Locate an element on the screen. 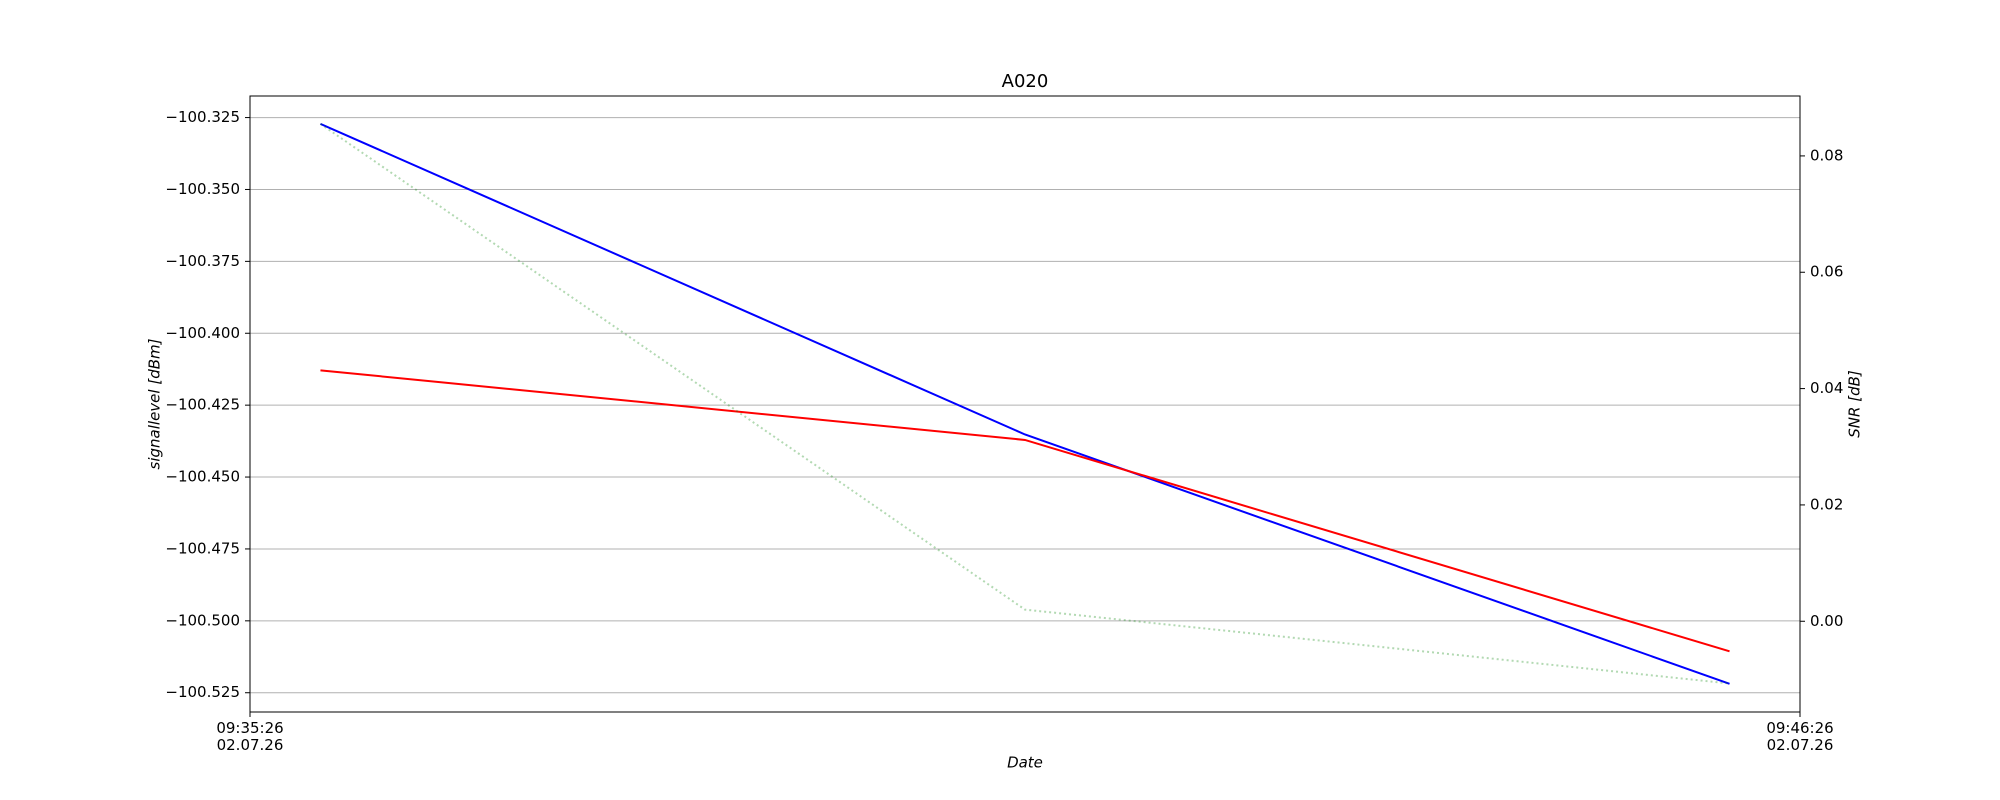 Image resolution: width=2000 pixels, height=800 pixels. y-tick-label: −100.350 is located at coordinates (202, 189).